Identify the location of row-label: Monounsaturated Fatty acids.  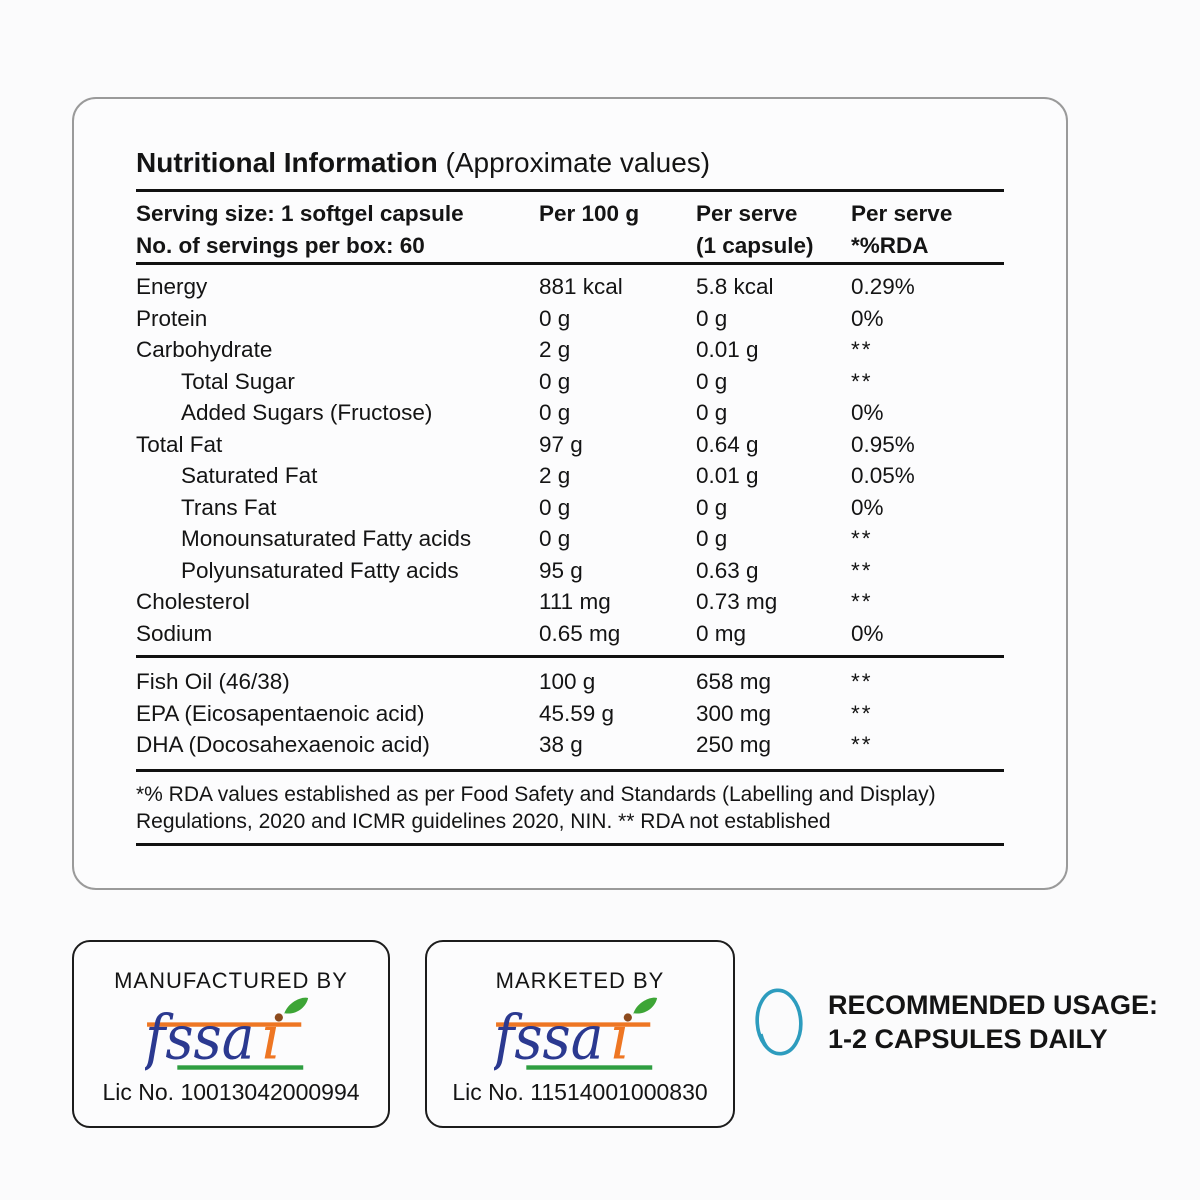
(326, 538).